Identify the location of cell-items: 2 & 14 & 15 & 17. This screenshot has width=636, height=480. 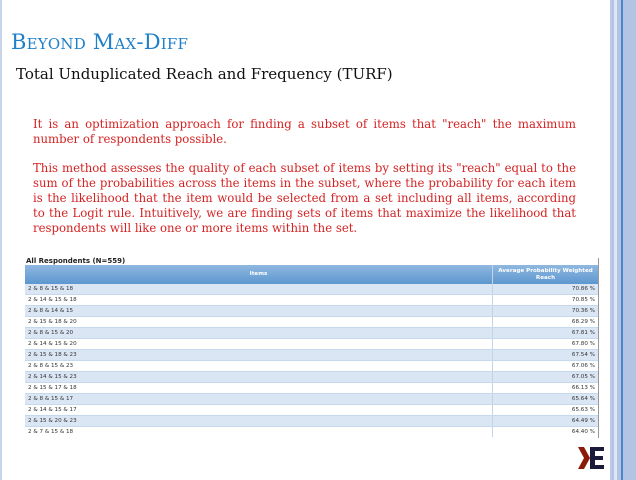
(259, 410).